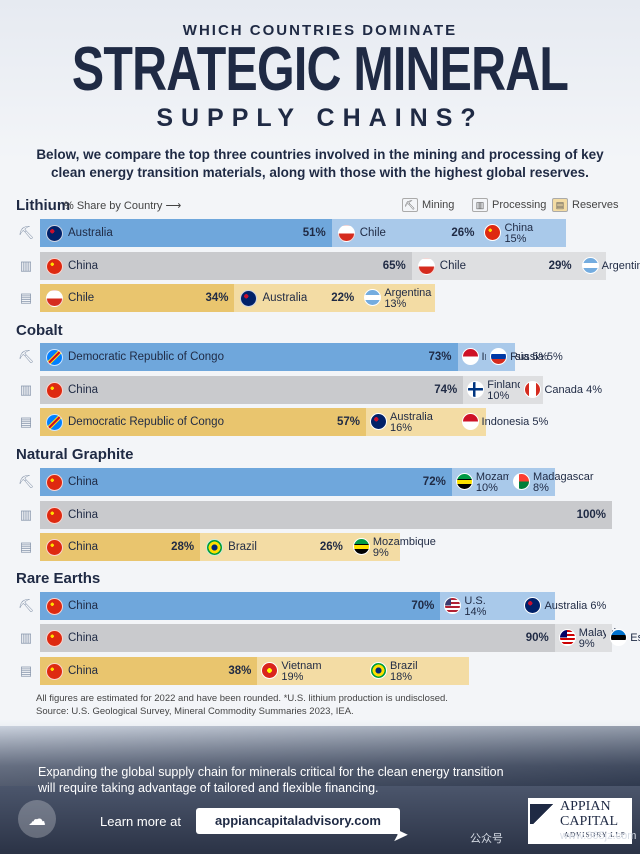  What do you see at coordinates (543, 814) in the screenshot?
I see `logo-mark` at bounding box center [543, 814].